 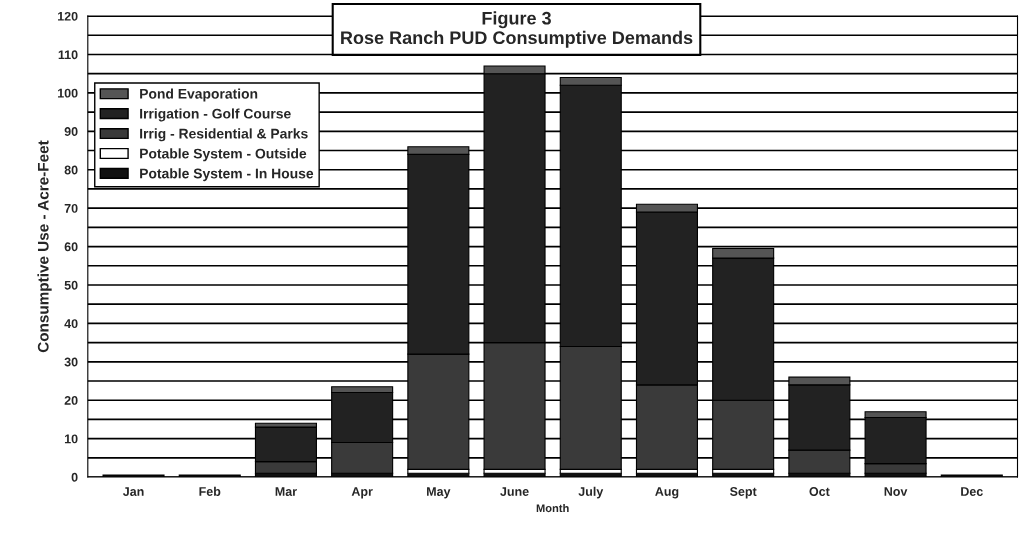 I want to click on legend-label: Potable System - Outside, so click(x=223, y=155).